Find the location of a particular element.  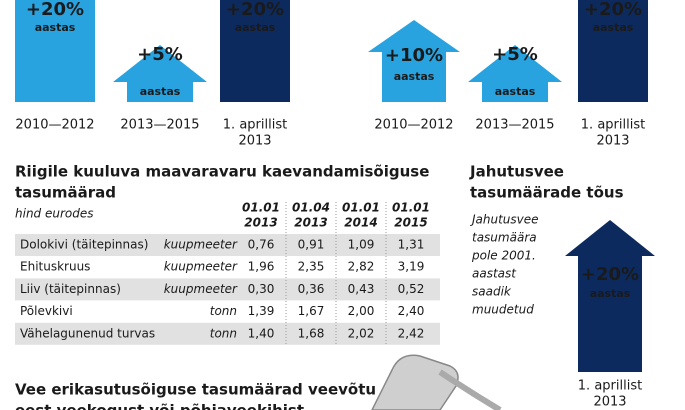

cooling-note: muudetud is located at coordinates (503, 310).